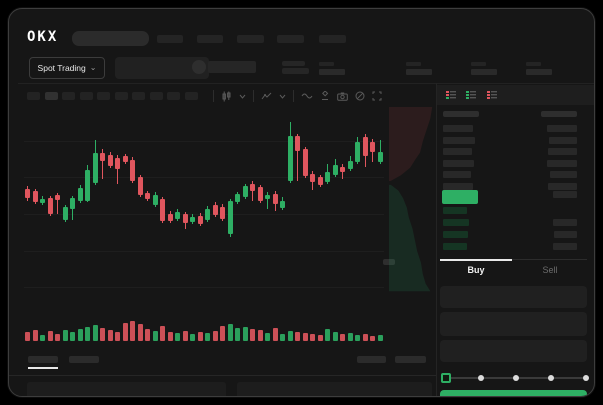  I want to click on last-price-placeholder, so click(295, 71).